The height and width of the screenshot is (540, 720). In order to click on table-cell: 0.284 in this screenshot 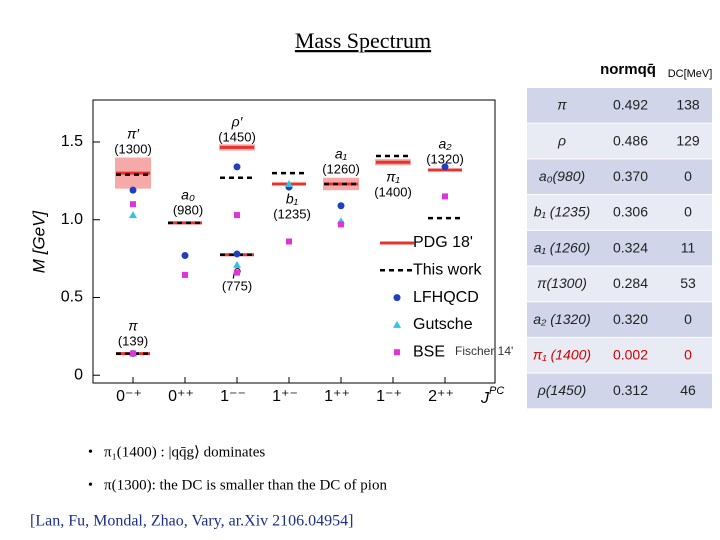, I will do `click(630, 283)`.